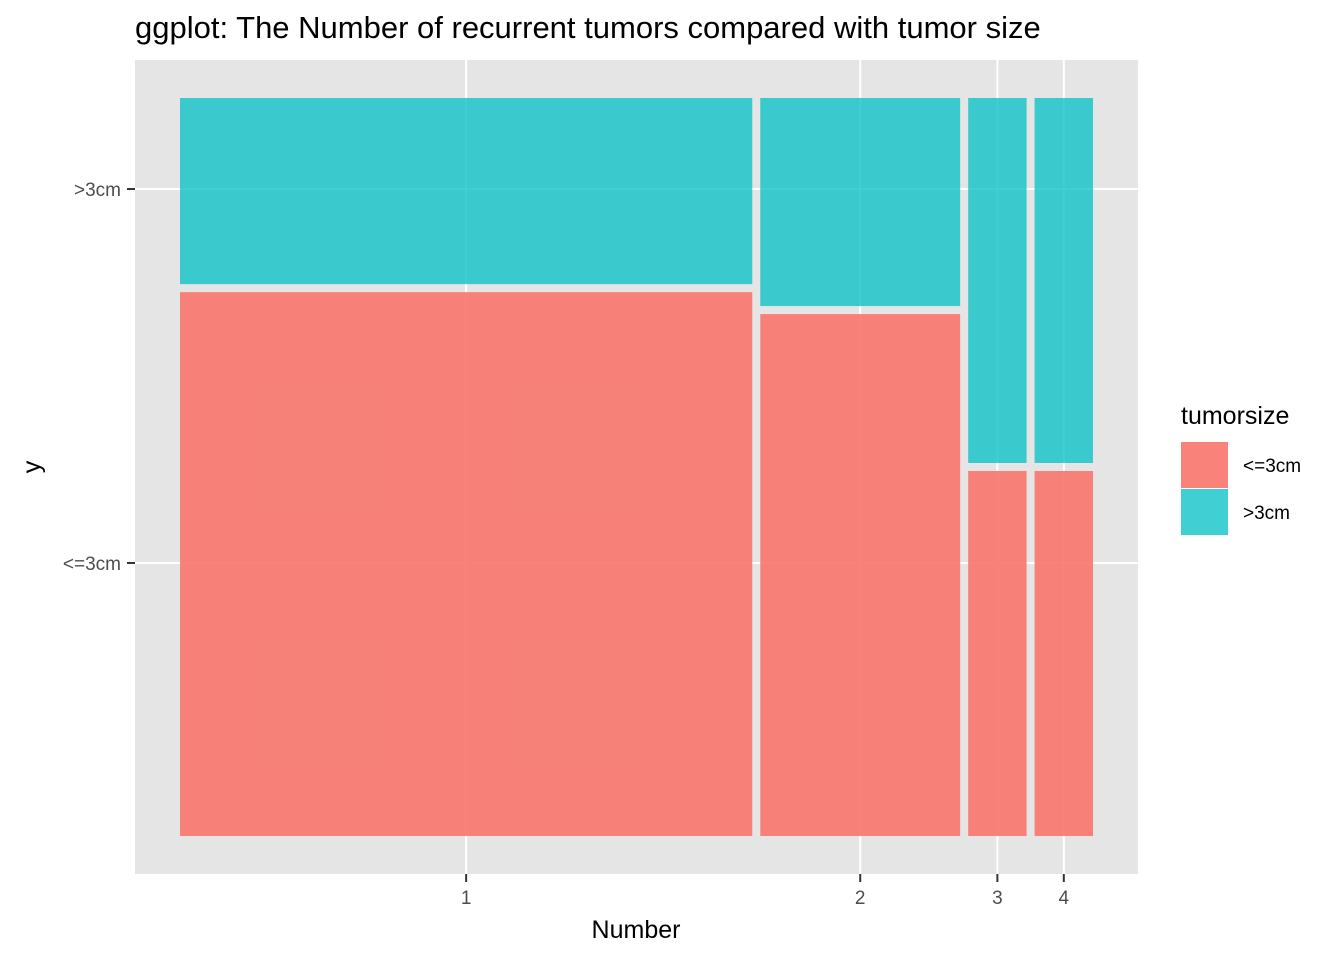 The image size is (1344, 960). I want to click on legend-label: >3cm, so click(1266, 513).